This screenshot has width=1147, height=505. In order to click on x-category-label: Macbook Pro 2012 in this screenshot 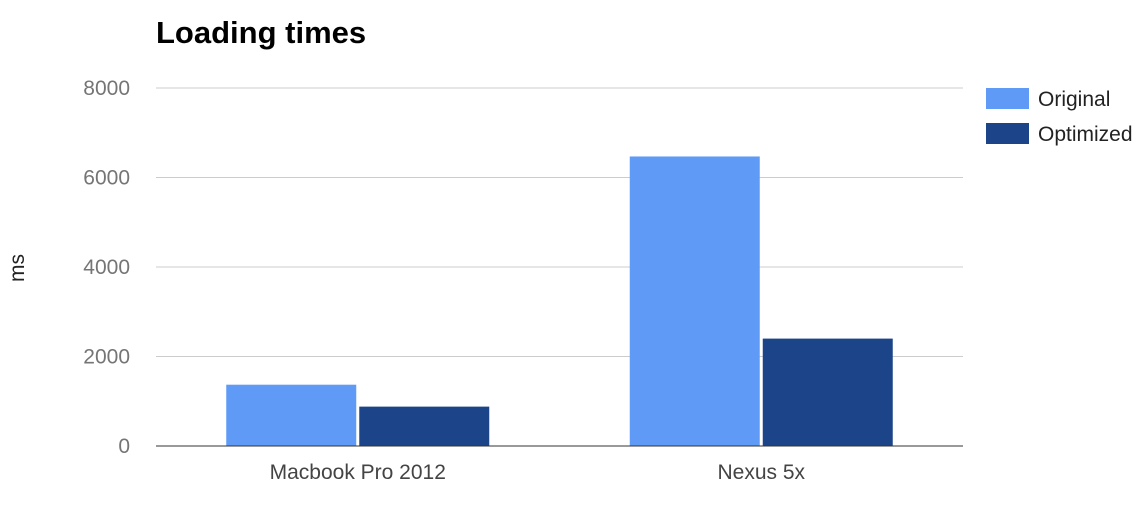, I will do `click(358, 472)`.